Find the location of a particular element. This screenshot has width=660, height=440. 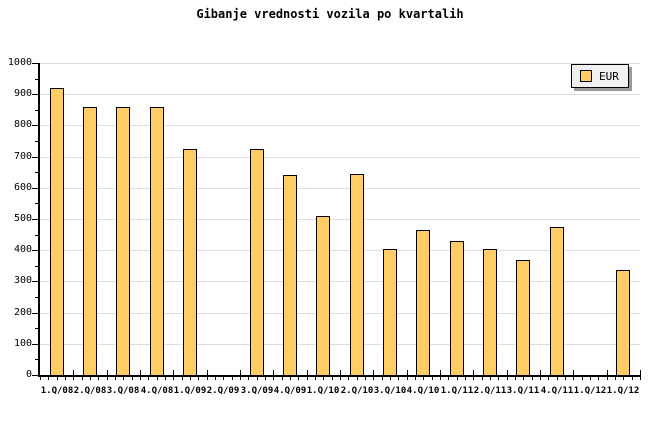

y-axis-label: 600 is located at coordinates (22, 187).